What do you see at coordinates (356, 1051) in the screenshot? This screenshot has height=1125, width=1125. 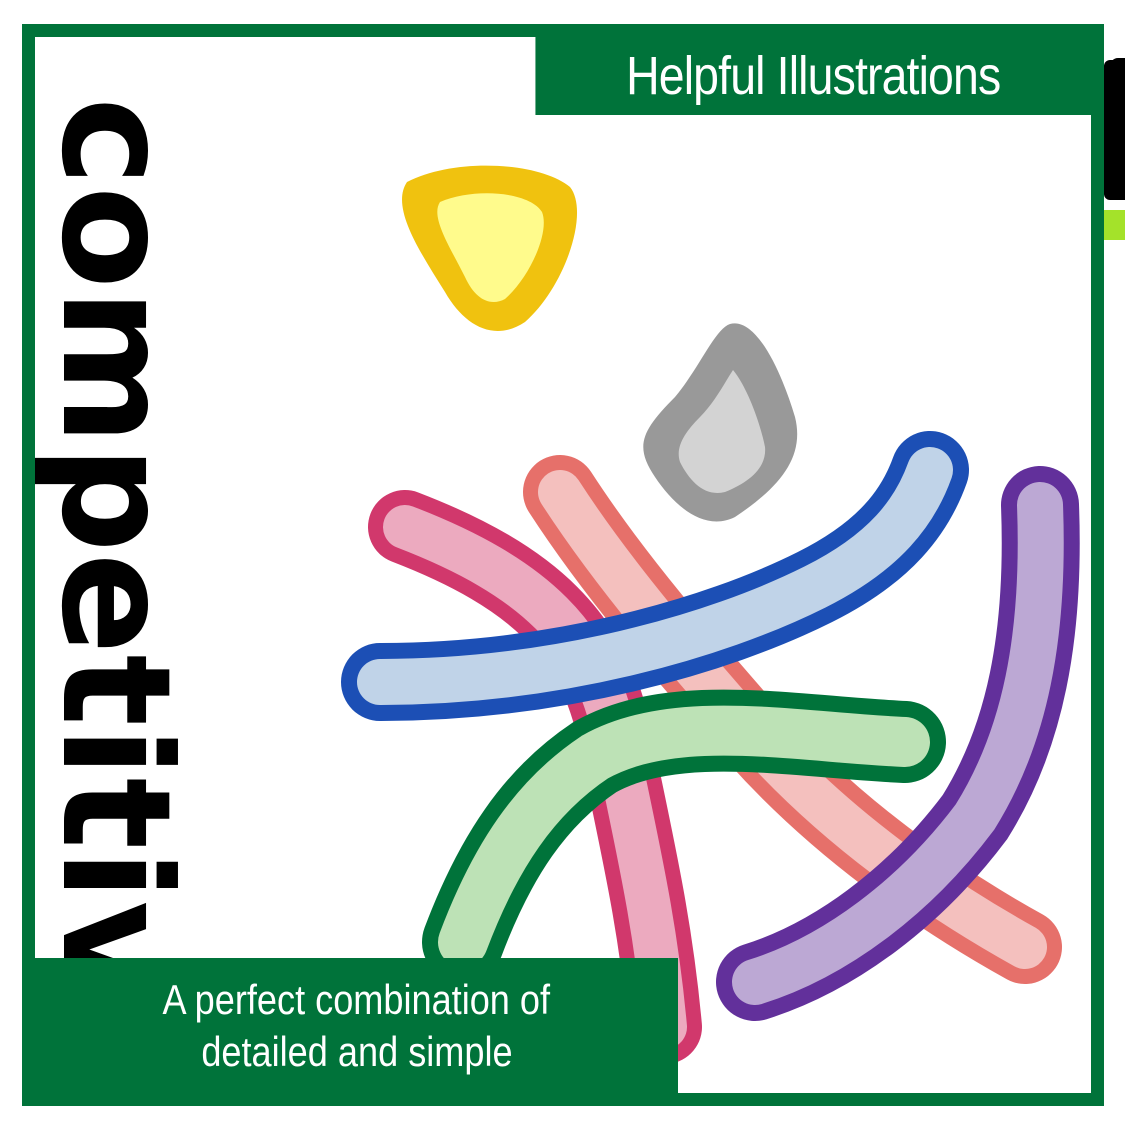 I see `caption-line-2: detailed and simple` at bounding box center [356, 1051].